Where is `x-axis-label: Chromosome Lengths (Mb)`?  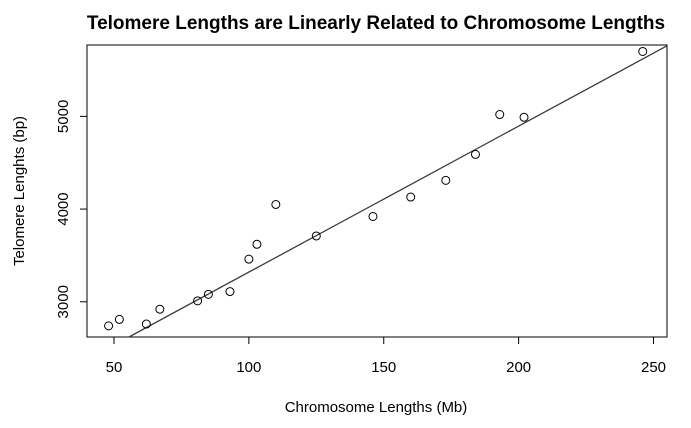 x-axis-label: Chromosome Lengths (Mb) is located at coordinates (376, 407).